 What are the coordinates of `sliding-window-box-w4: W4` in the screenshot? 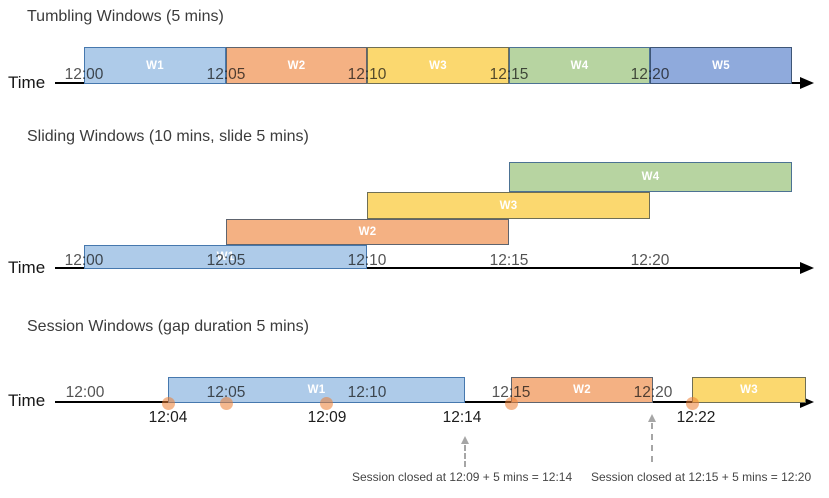 It's located at (650, 177).